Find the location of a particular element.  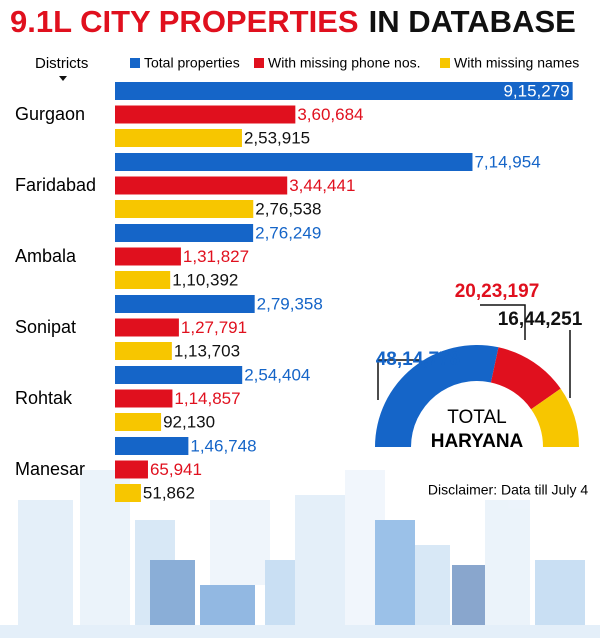

value-label: 1,27,791 is located at coordinates (214, 327).